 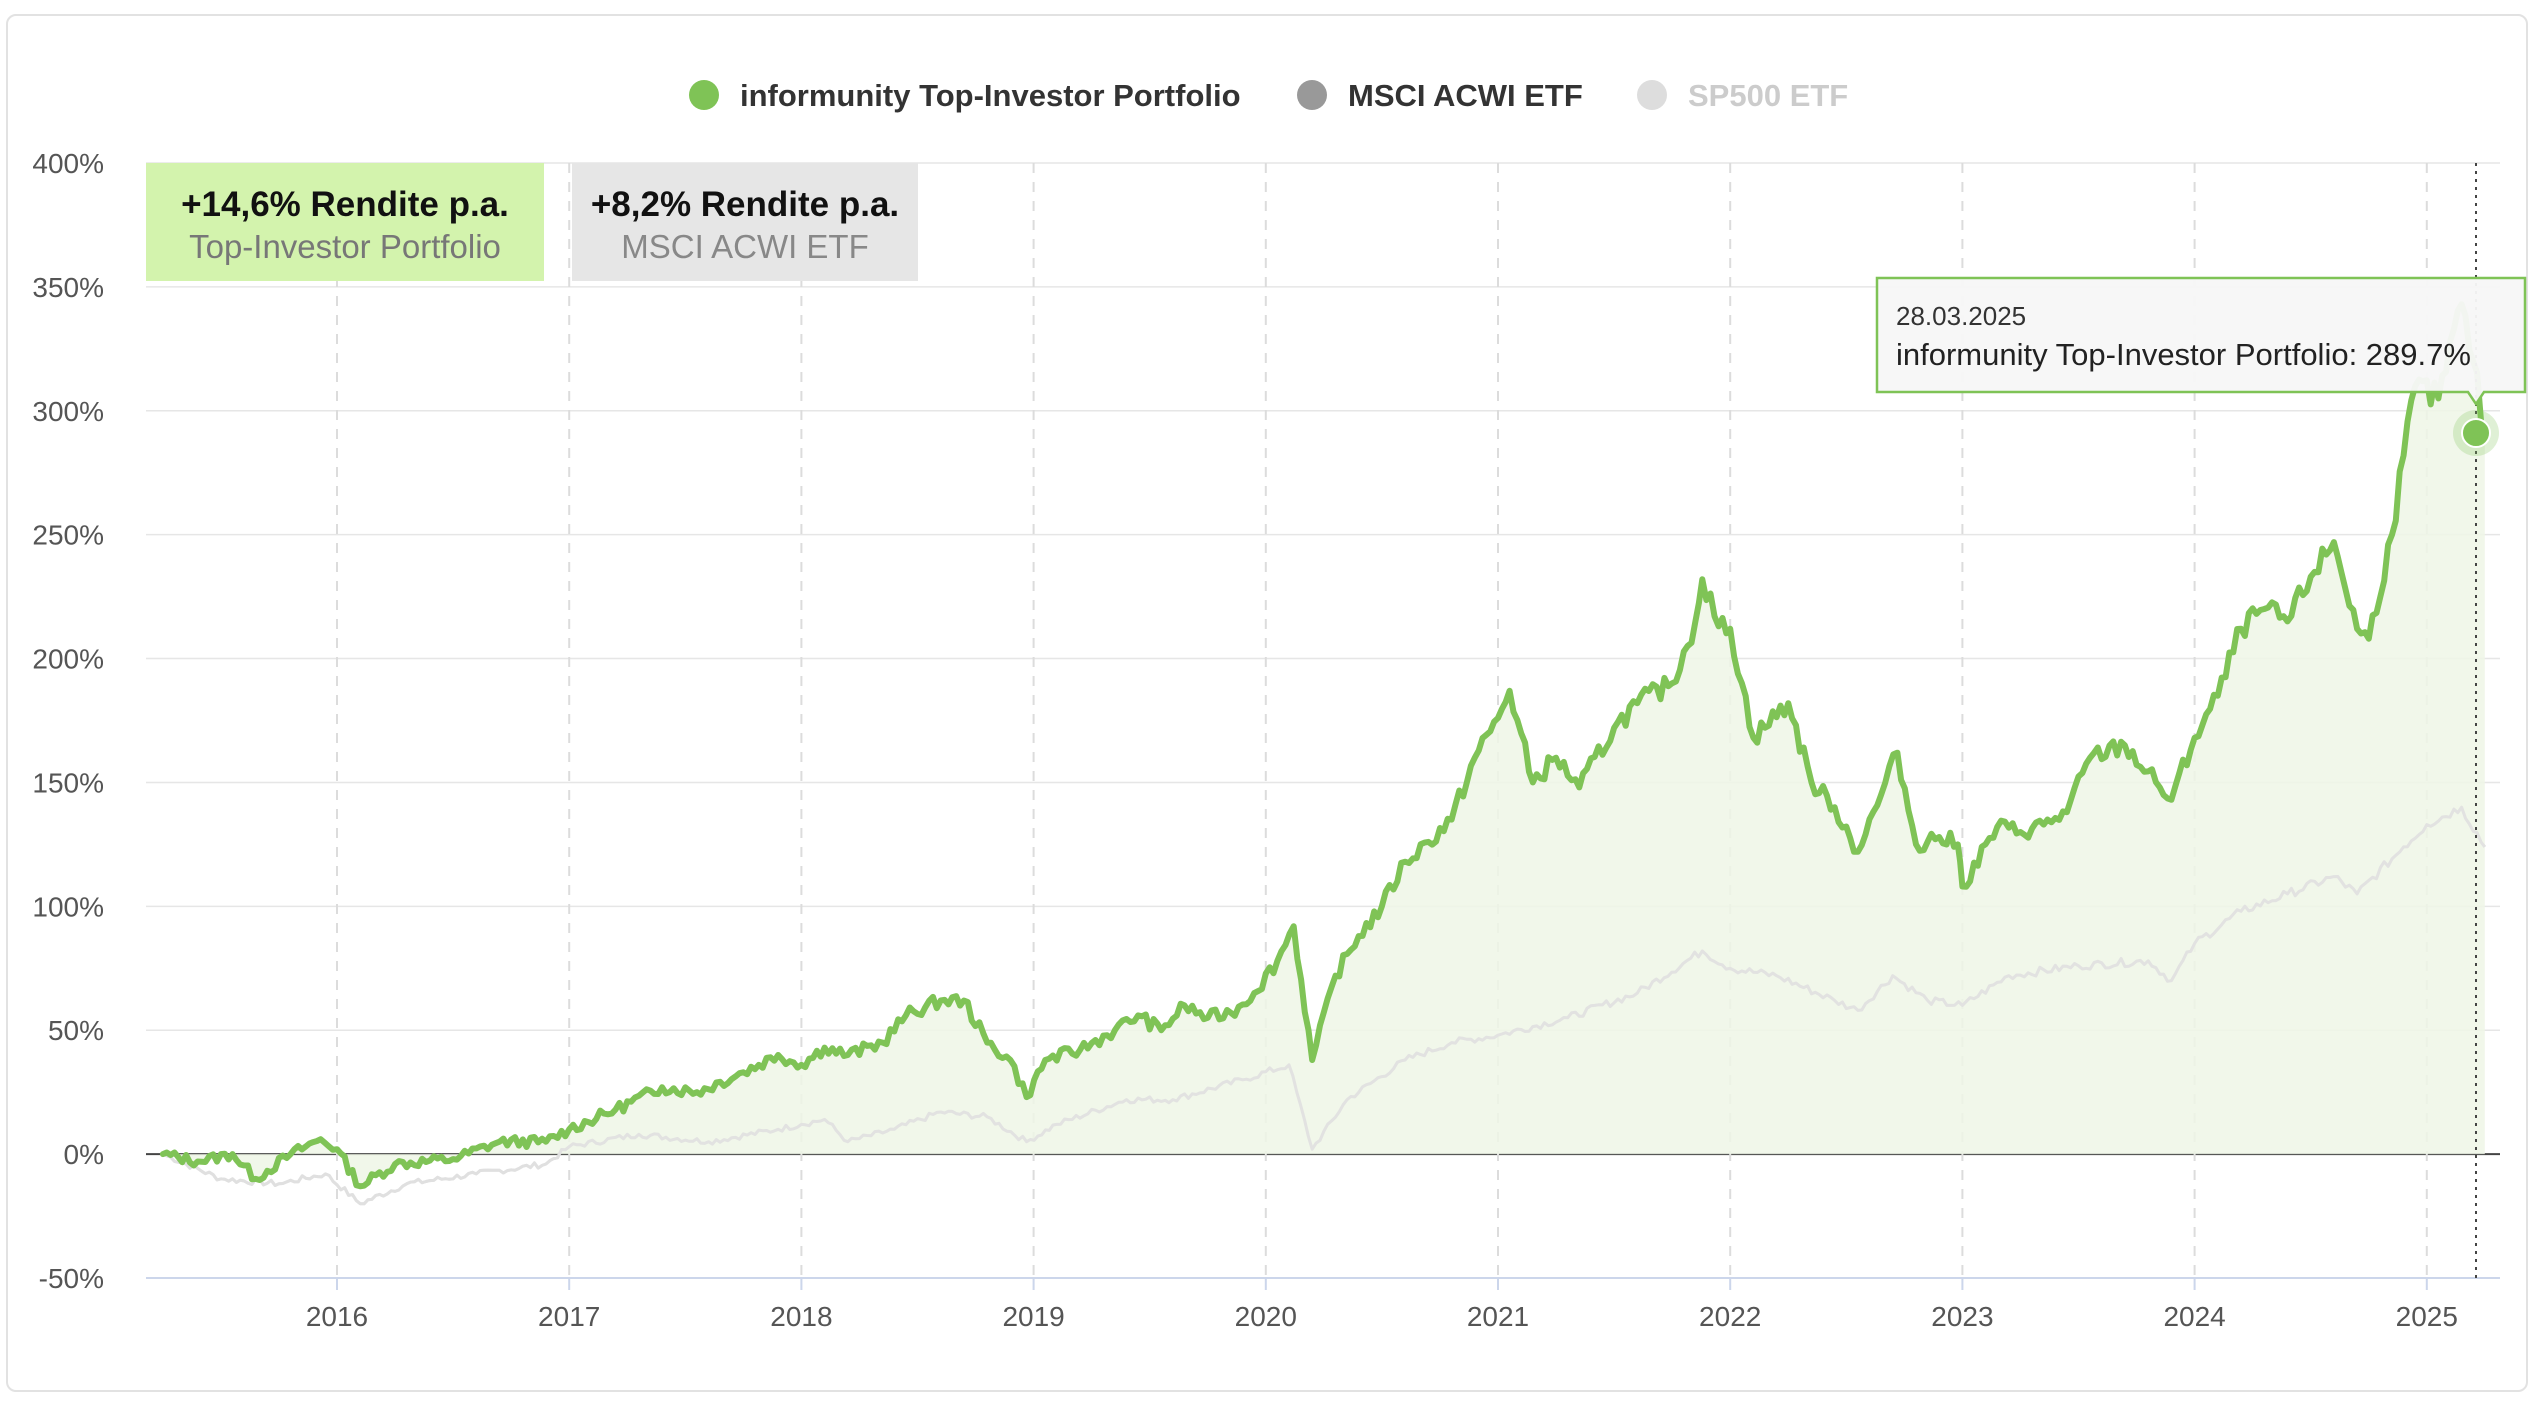 I want to click on y-axis: 400% 350% 300% 250% 200% 150% 100% 50% 0% -50%, so click(x=68, y=721).